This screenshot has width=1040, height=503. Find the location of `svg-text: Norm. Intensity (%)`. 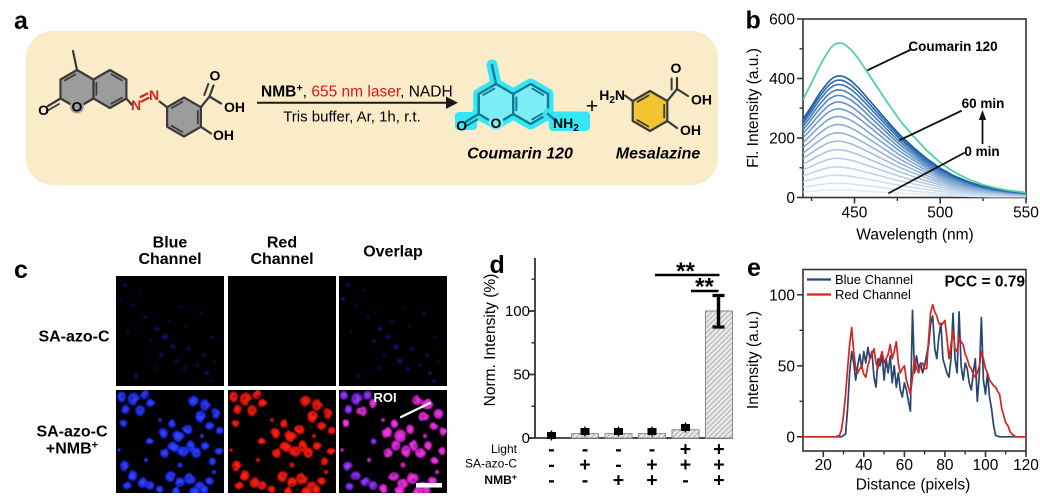

svg-text: Norm. Intensity (%) is located at coordinates (490, 340).